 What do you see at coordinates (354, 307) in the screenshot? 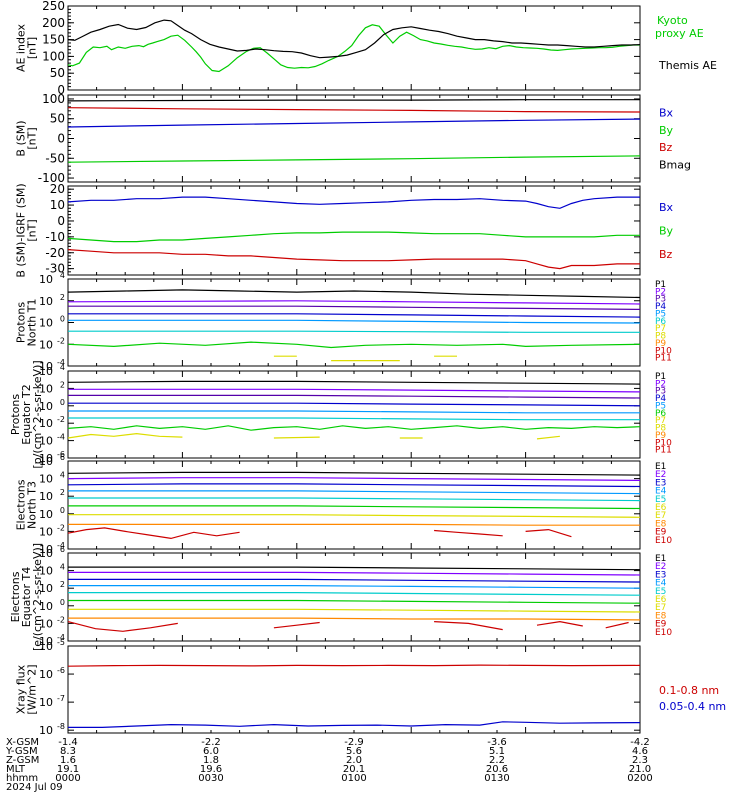
I see `series-line-p3` at bounding box center [354, 307].